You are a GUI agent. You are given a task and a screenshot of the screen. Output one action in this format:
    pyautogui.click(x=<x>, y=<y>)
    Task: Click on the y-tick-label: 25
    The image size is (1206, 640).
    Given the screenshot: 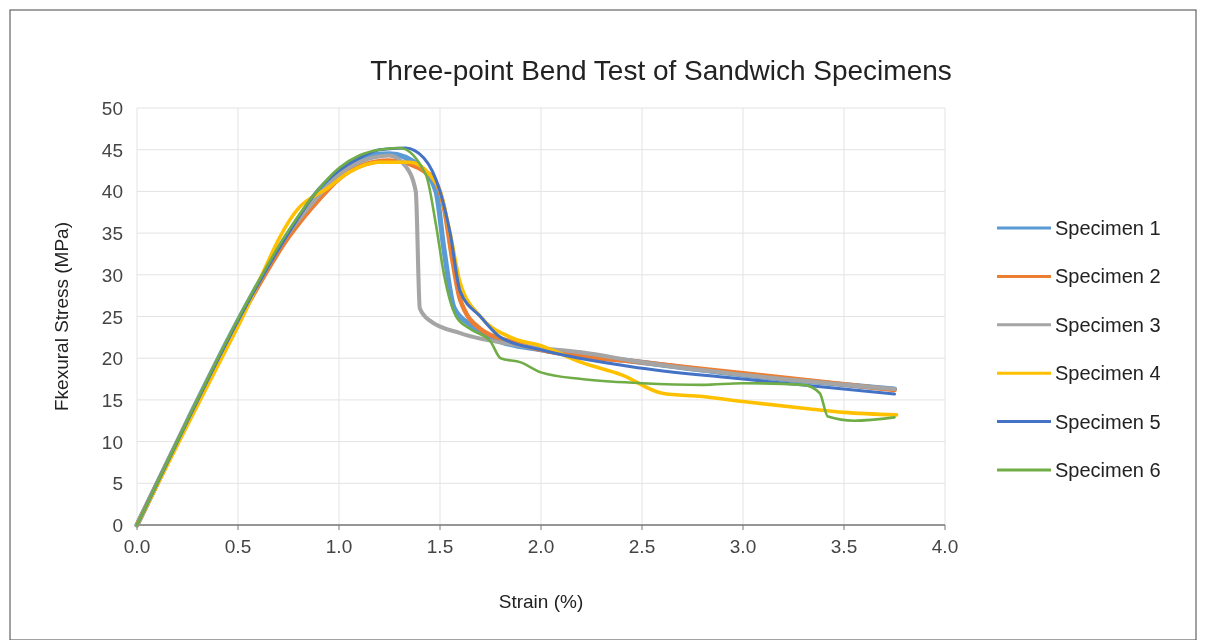 What is the action you would take?
    pyautogui.click(x=112, y=317)
    